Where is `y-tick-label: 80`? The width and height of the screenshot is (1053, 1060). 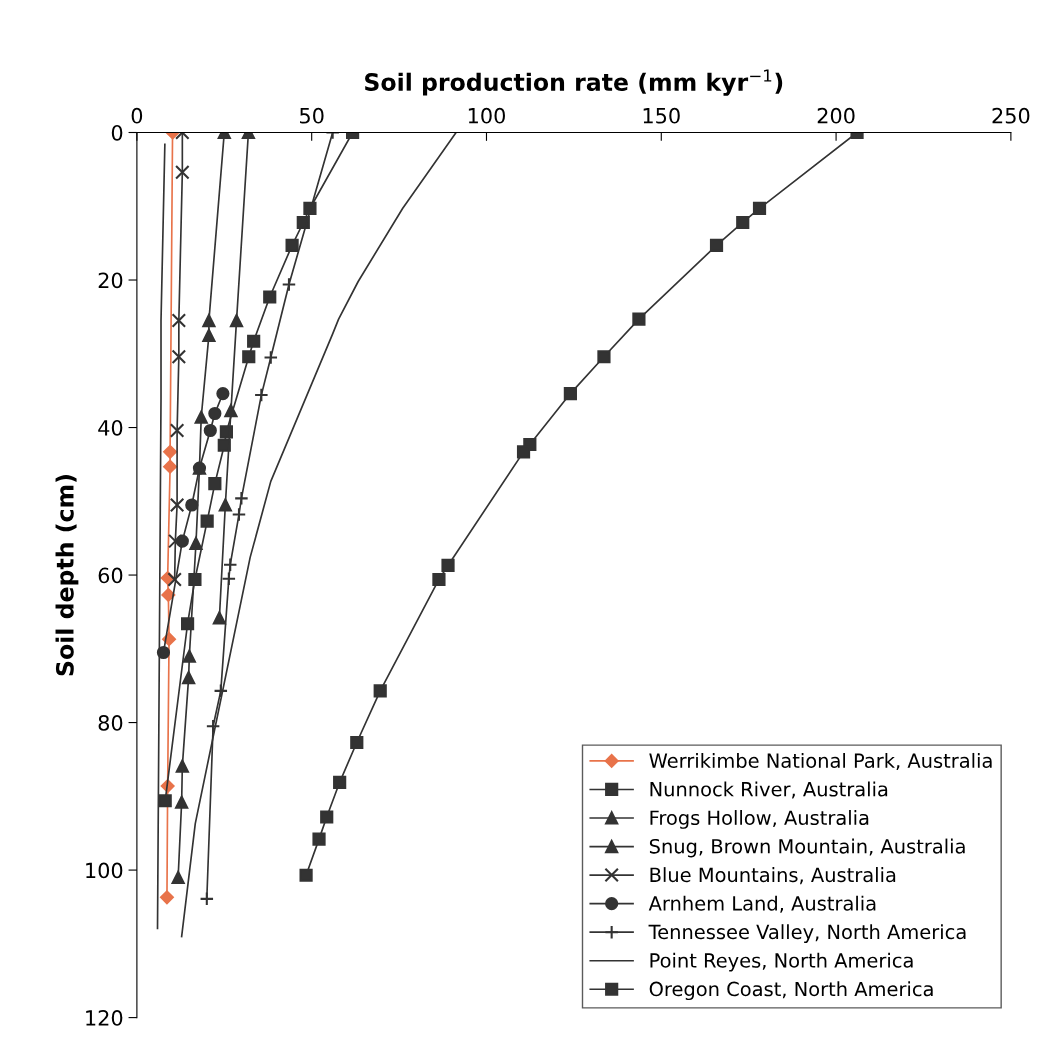 y-tick-label: 80 is located at coordinates (110, 723).